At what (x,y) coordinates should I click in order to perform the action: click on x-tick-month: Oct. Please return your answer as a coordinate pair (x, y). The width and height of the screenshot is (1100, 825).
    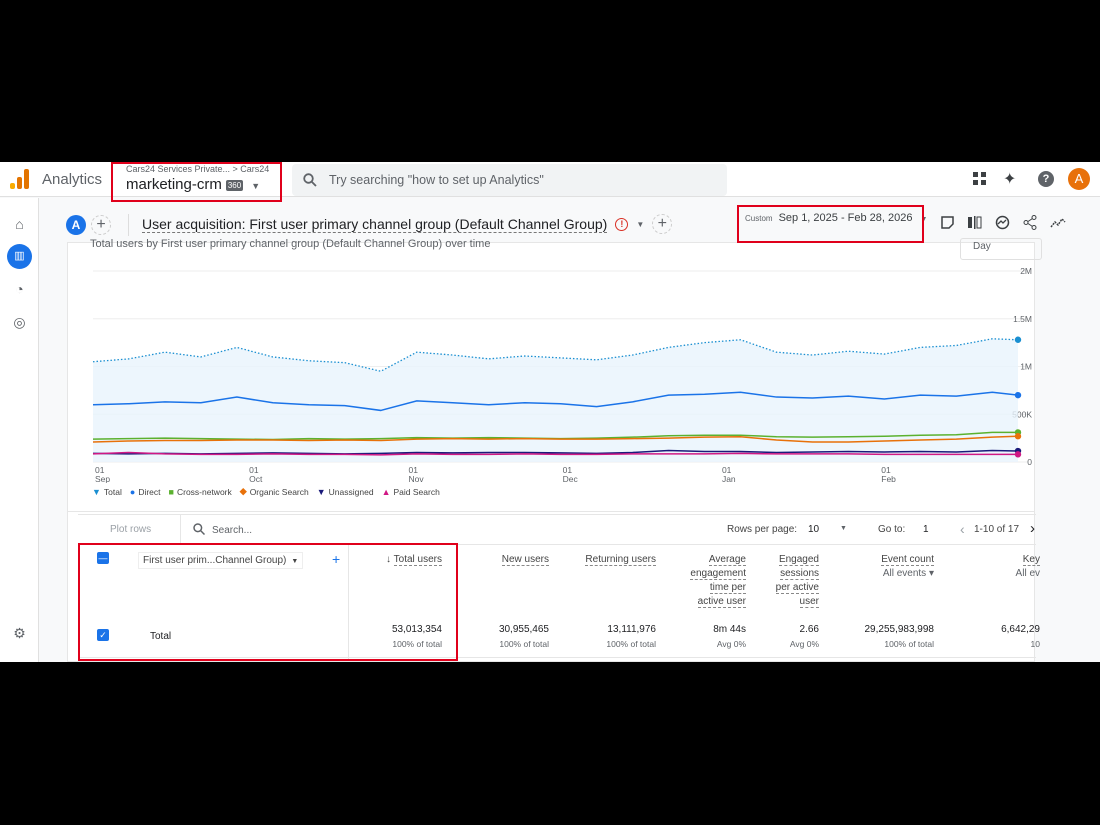
    Looking at the image, I should click on (256, 478).